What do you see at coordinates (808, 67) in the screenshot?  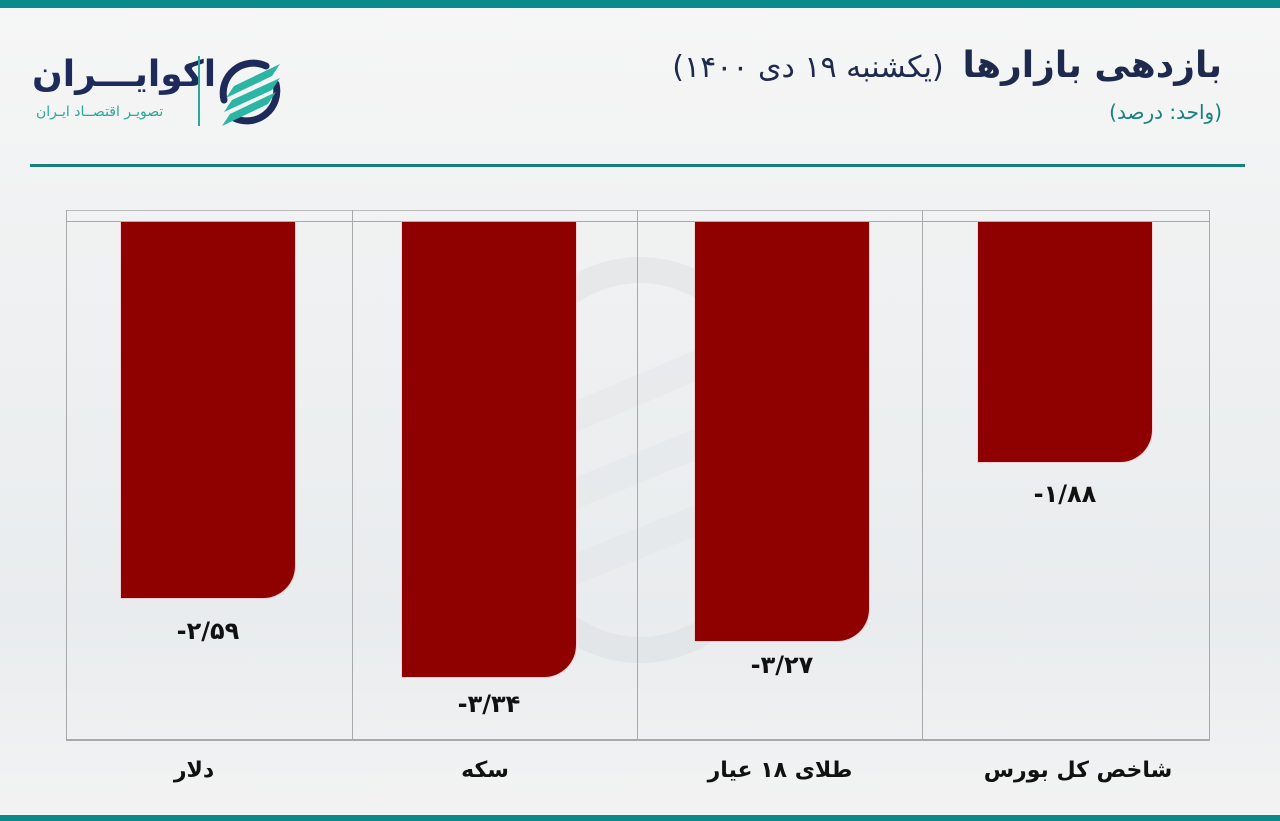 I see `chart-title-date: (یکشنبه ۱۹ دی ۱۴۰۰)` at bounding box center [808, 67].